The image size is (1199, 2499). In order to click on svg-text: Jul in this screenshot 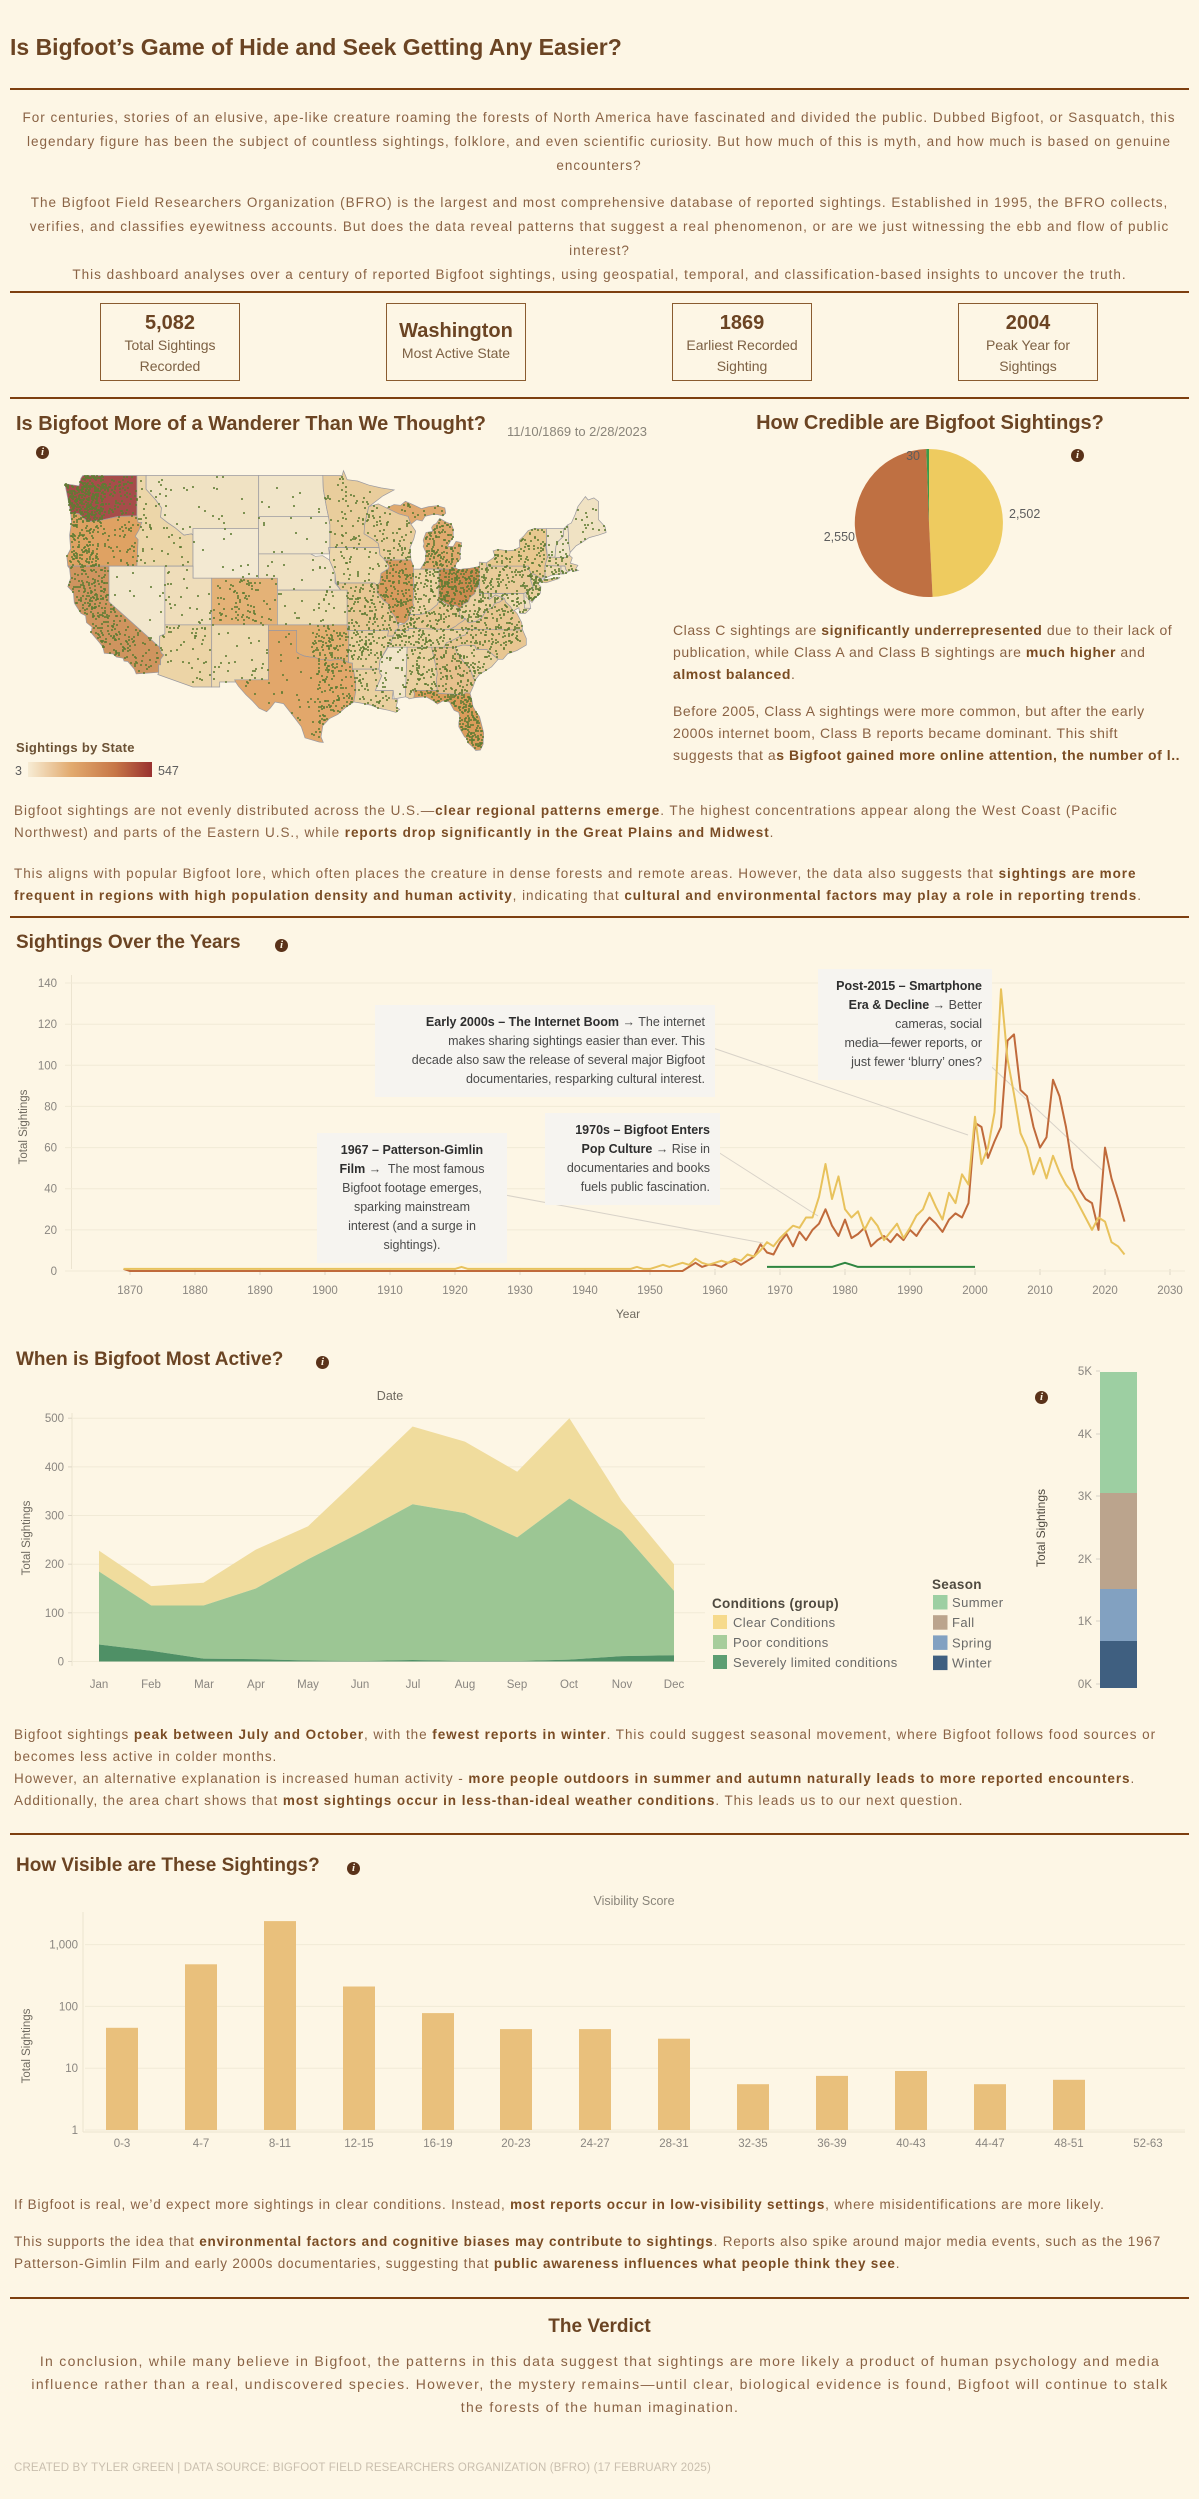, I will do `click(413, 1685)`.